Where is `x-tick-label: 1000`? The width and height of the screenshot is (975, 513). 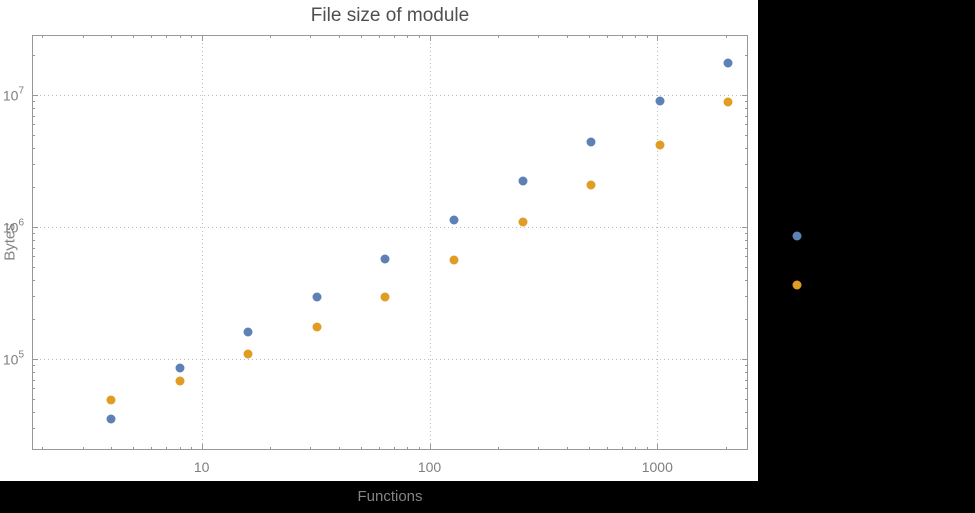
x-tick-label: 1000 is located at coordinates (657, 467).